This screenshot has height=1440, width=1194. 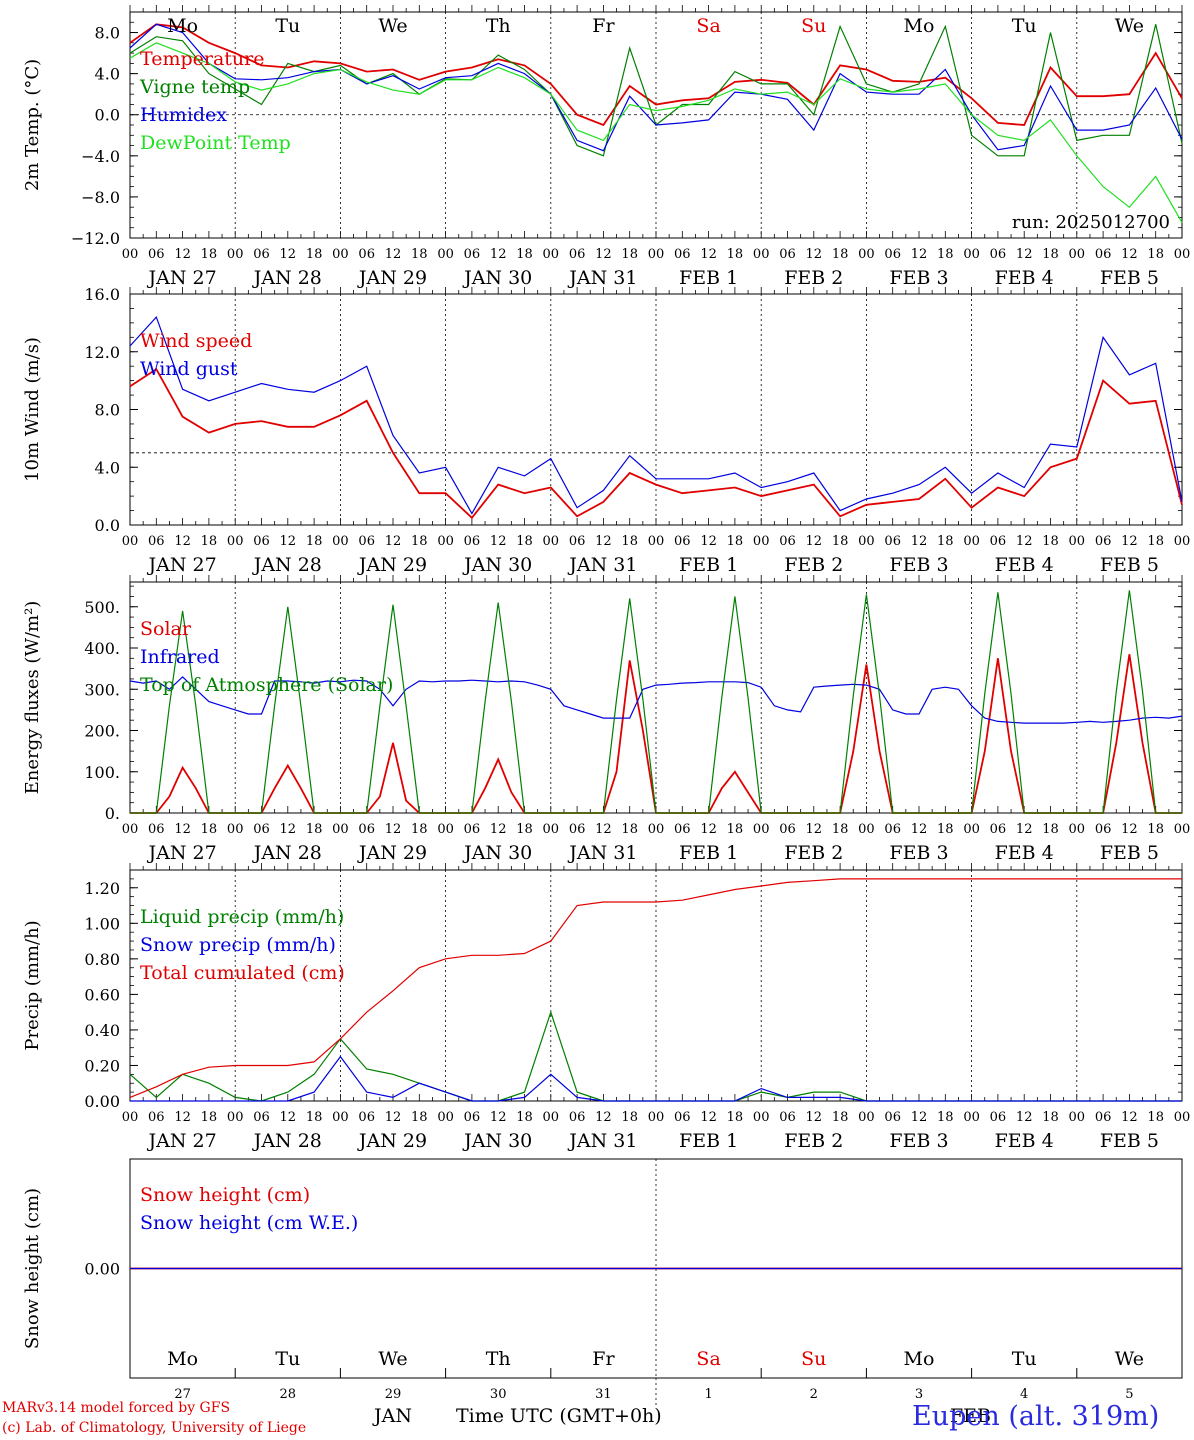 What do you see at coordinates (102, 731) in the screenshot?
I see `y-tick-label: 200.` at bounding box center [102, 731].